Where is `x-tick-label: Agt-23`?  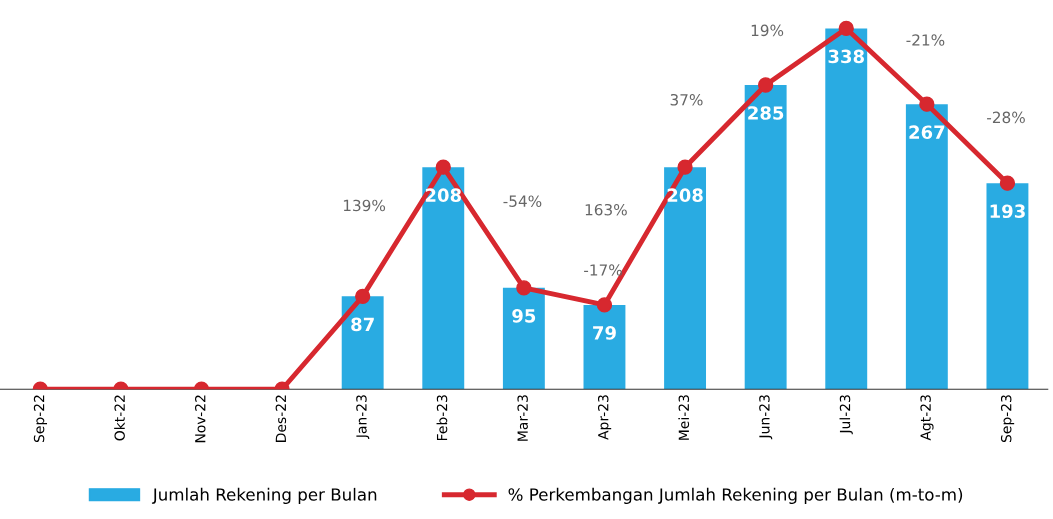 x-tick-label: Agt-23 is located at coordinates (927, 418).